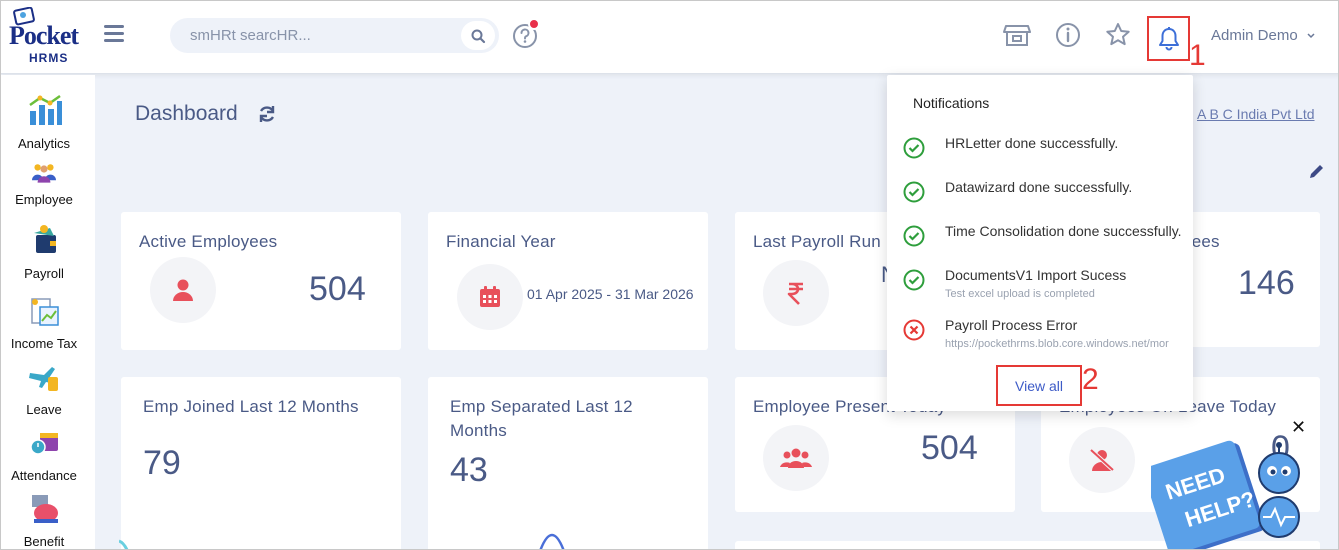 This screenshot has width=1339, height=550. What do you see at coordinates (44, 143) in the screenshot?
I see `sidebar-label: Analytics` at bounding box center [44, 143].